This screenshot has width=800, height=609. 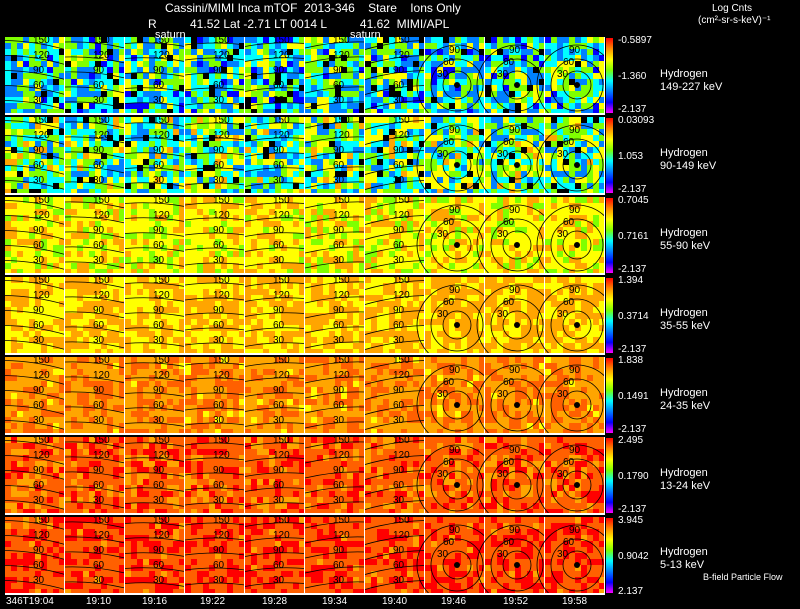 I want to click on contour-label: 90, so click(x=219, y=150).